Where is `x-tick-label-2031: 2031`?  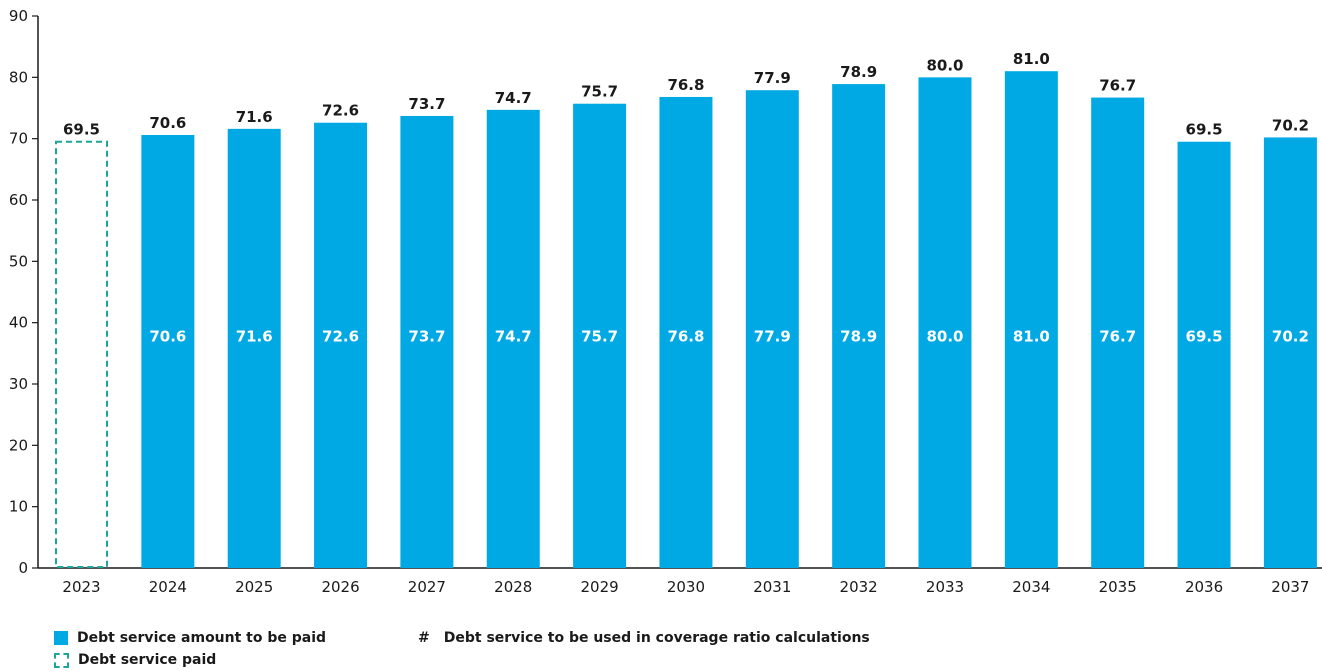 x-tick-label-2031: 2031 is located at coordinates (772, 587).